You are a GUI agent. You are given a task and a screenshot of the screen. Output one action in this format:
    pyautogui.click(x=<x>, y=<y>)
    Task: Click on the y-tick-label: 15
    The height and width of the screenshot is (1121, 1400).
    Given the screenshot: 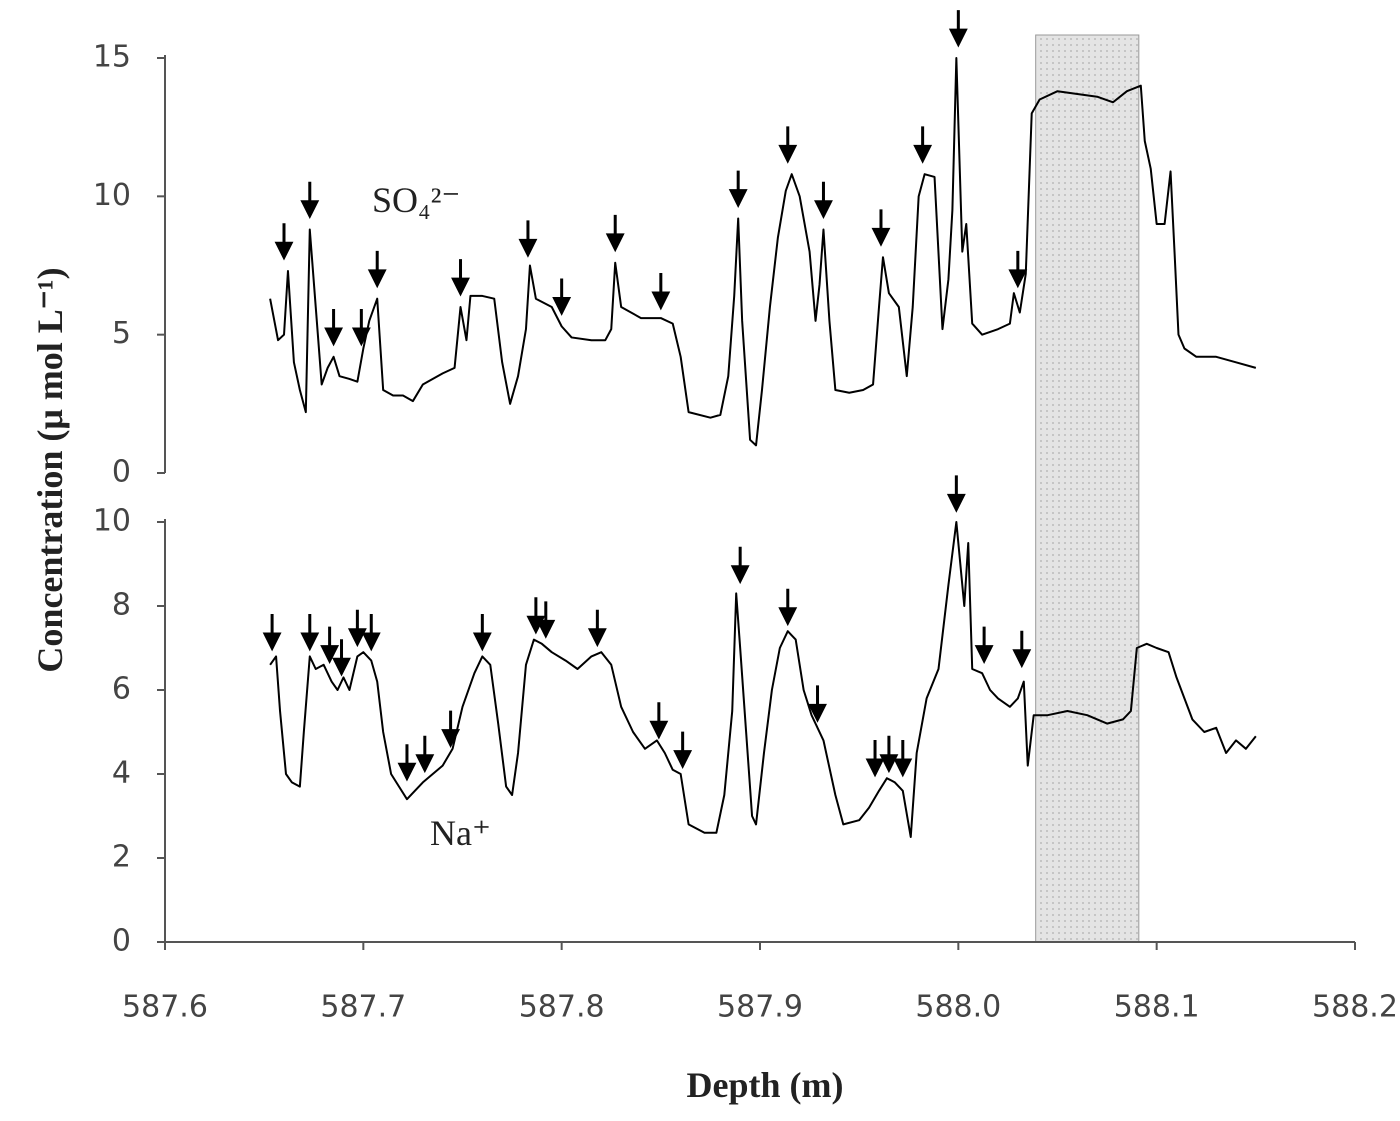 What is the action you would take?
    pyautogui.click(x=112, y=57)
    